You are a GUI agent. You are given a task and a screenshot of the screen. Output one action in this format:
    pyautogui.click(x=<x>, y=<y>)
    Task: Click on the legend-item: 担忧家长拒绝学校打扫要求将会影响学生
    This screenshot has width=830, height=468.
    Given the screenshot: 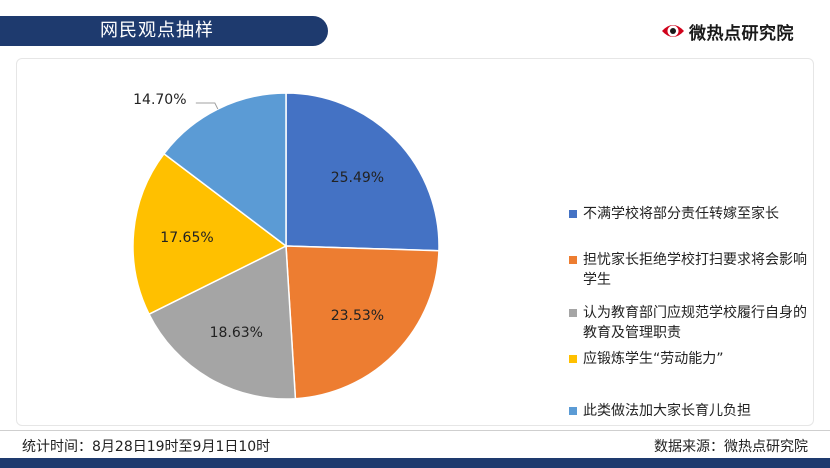 What is the action you would take?
    pyautogui.click(x=694, y=270)
    